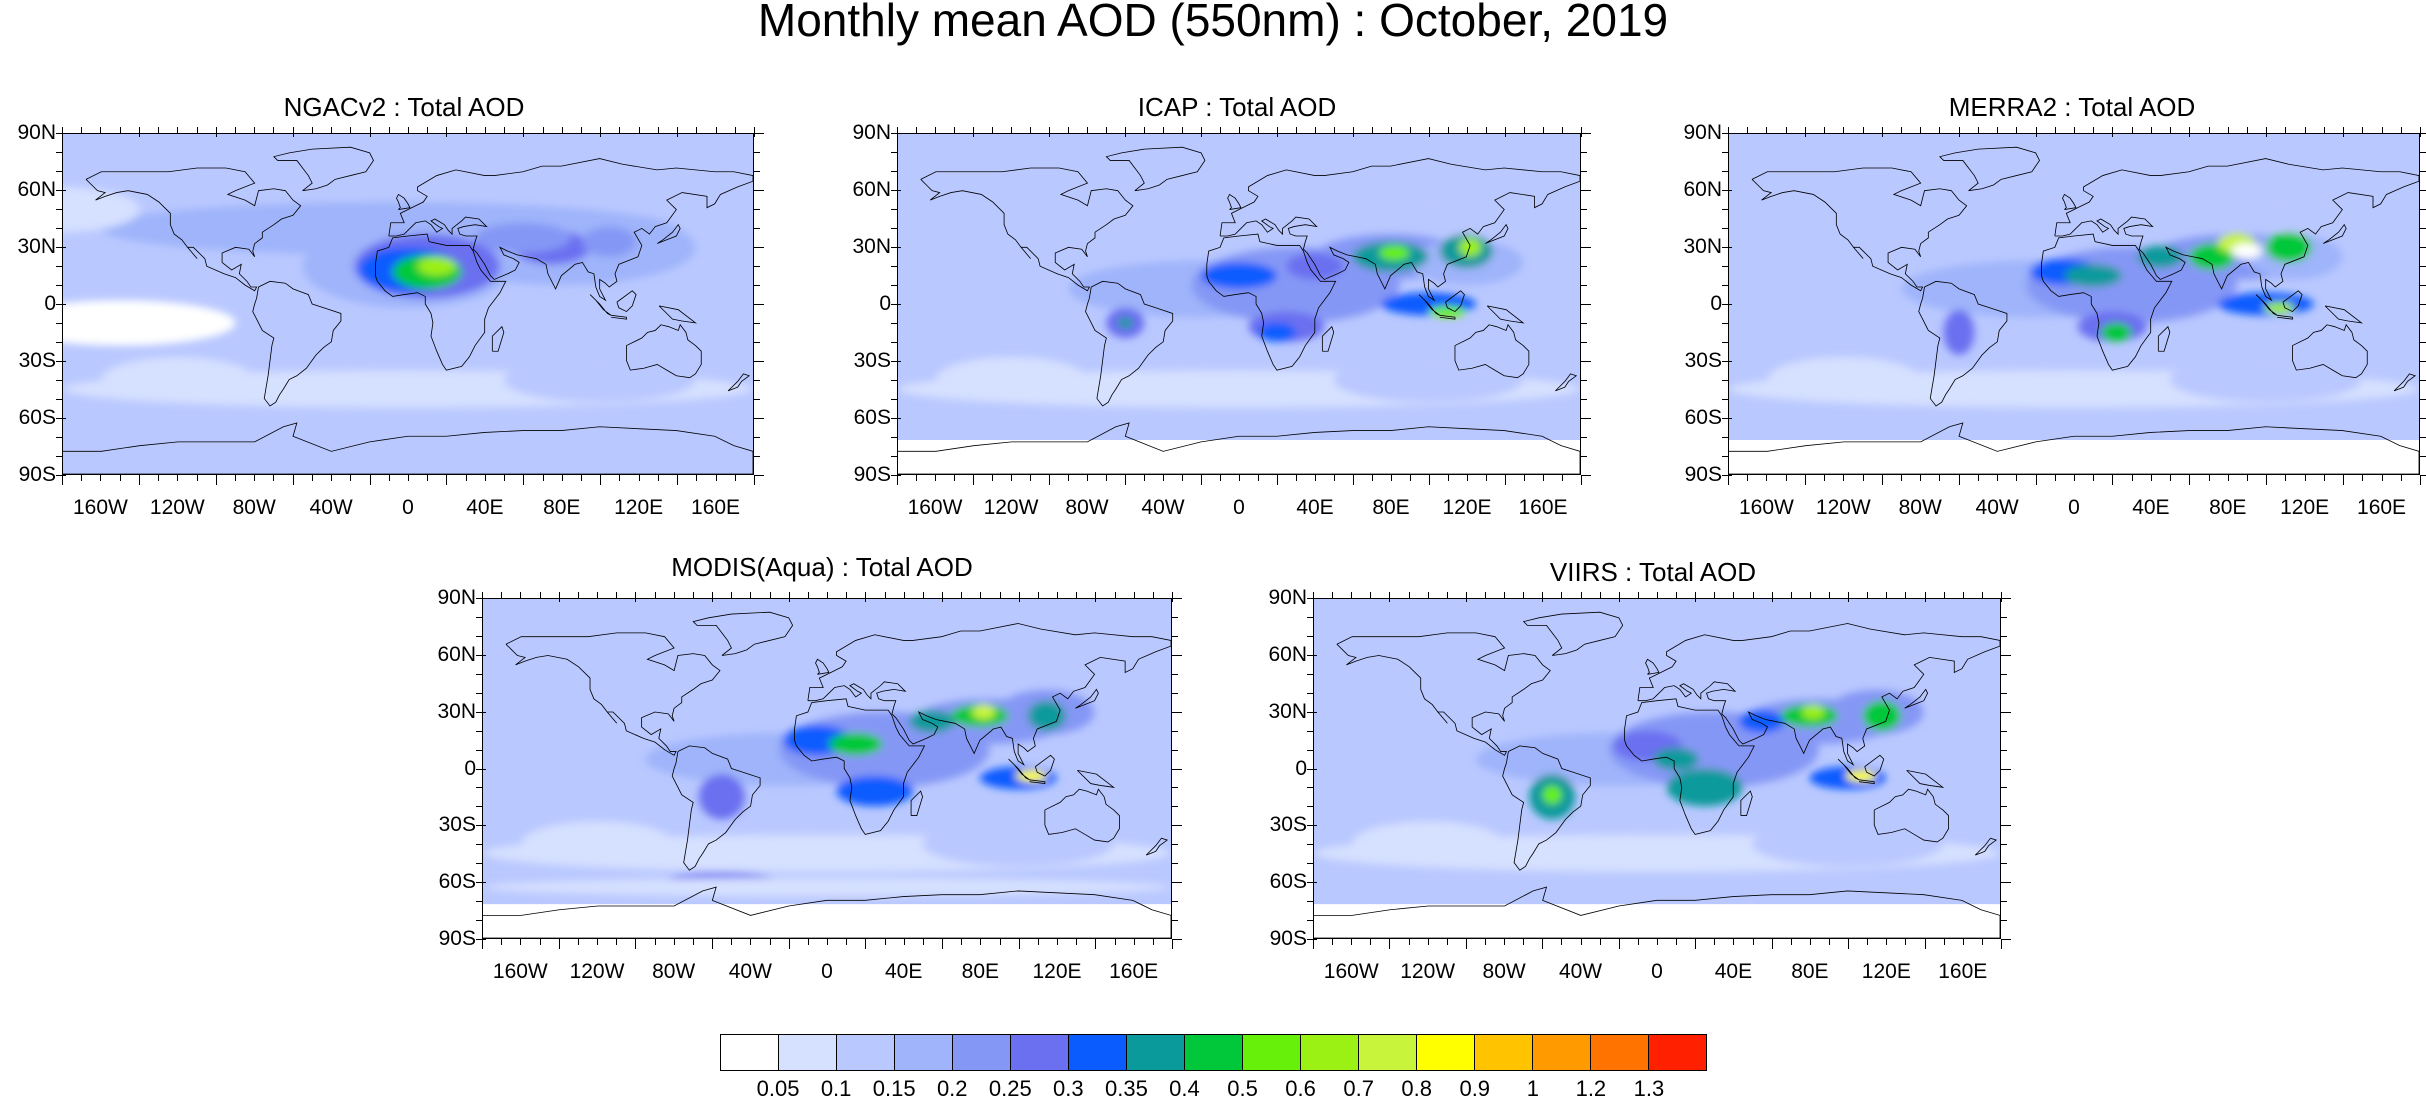 The height and width of the screenshot is (1101, 2426). What do you see at coordinates (1163, 507) in the screenshot?
I see `lon-label: 40W` at bounding box center [1163, 507].